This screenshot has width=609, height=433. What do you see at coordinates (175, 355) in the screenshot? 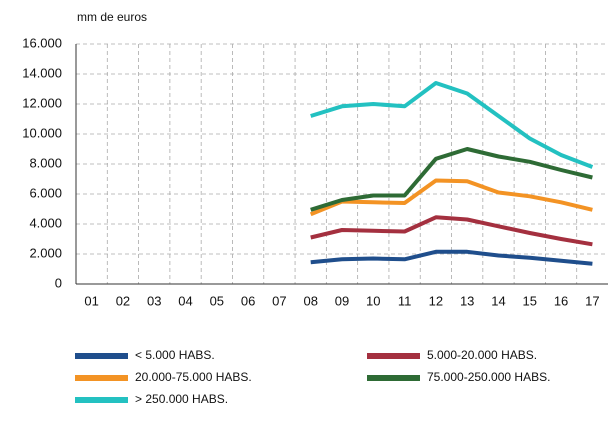
I see `legend-label: < 5.000 HABS.` at bounding box center [175, 355].